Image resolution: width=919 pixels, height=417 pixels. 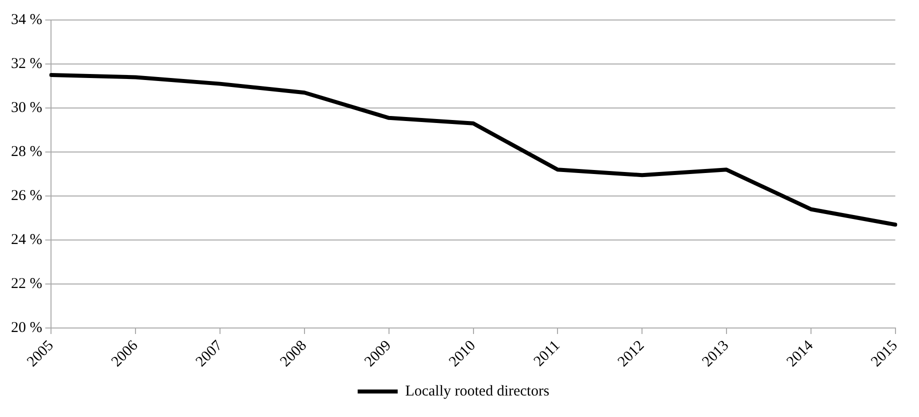 What do you see at coordinates (26, 152) in the screenshot?
I see `y-tick-label: 28 %` at bounding box center [26, 152].